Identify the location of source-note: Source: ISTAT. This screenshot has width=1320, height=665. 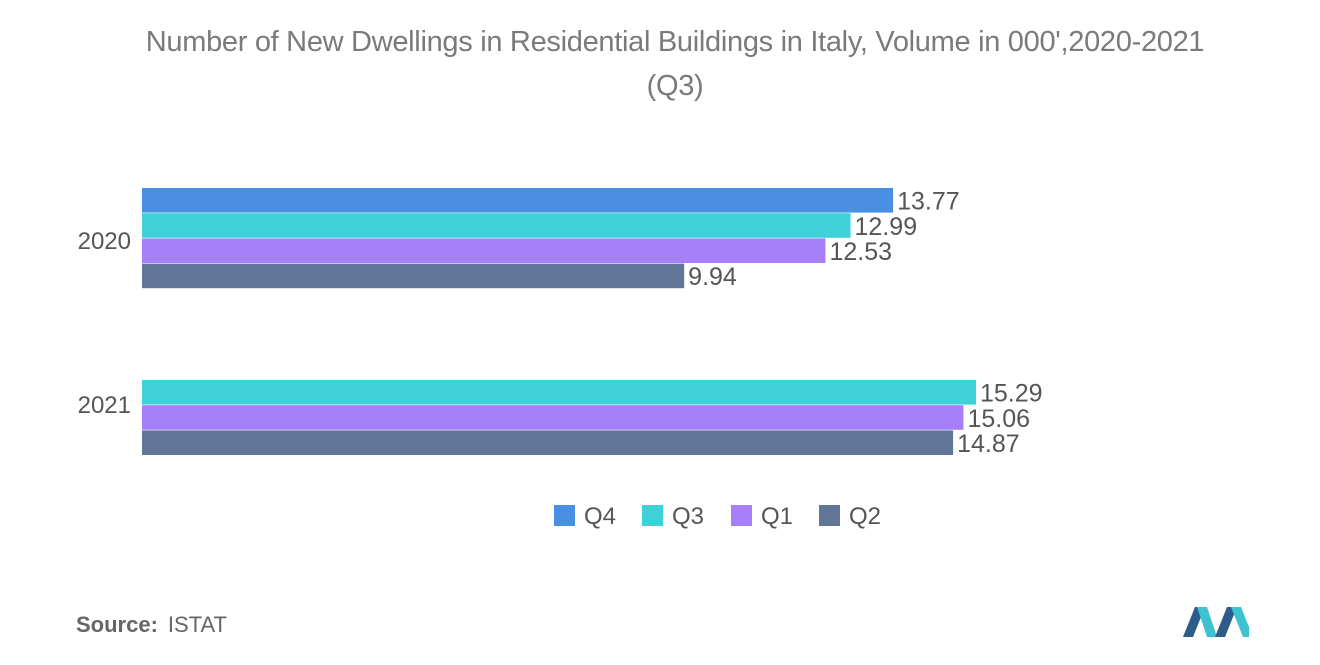
(151, 625).